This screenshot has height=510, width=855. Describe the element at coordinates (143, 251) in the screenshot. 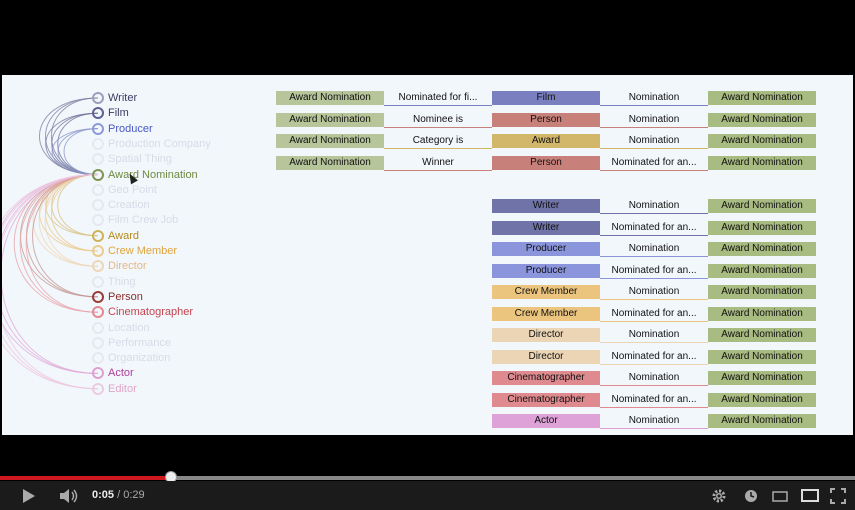

I see `type-label: Crew Member` at that location.